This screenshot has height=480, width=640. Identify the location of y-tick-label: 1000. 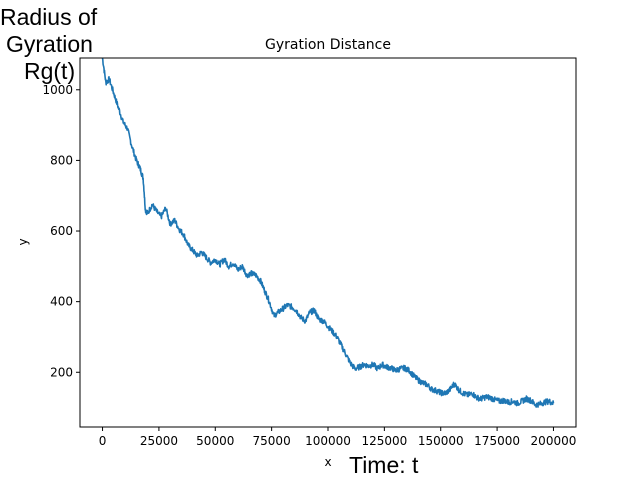
(57, 90).